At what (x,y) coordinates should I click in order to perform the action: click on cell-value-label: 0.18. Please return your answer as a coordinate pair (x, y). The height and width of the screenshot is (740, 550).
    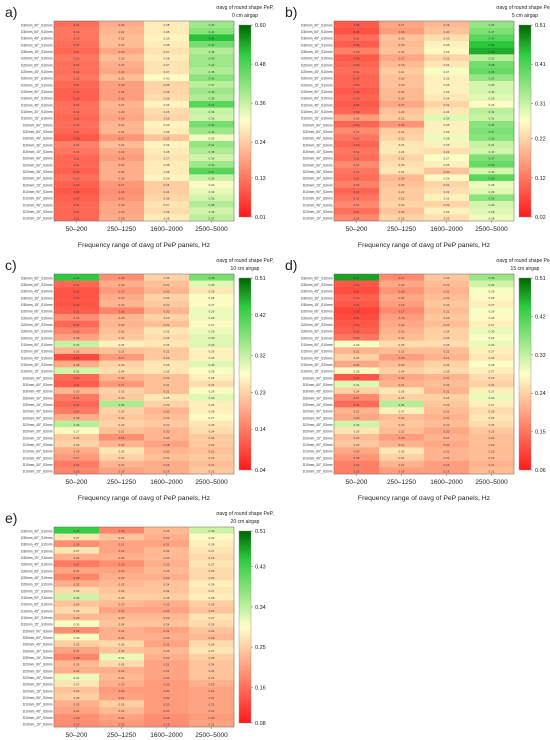
    Looking at the image, I should click on (122, 85).